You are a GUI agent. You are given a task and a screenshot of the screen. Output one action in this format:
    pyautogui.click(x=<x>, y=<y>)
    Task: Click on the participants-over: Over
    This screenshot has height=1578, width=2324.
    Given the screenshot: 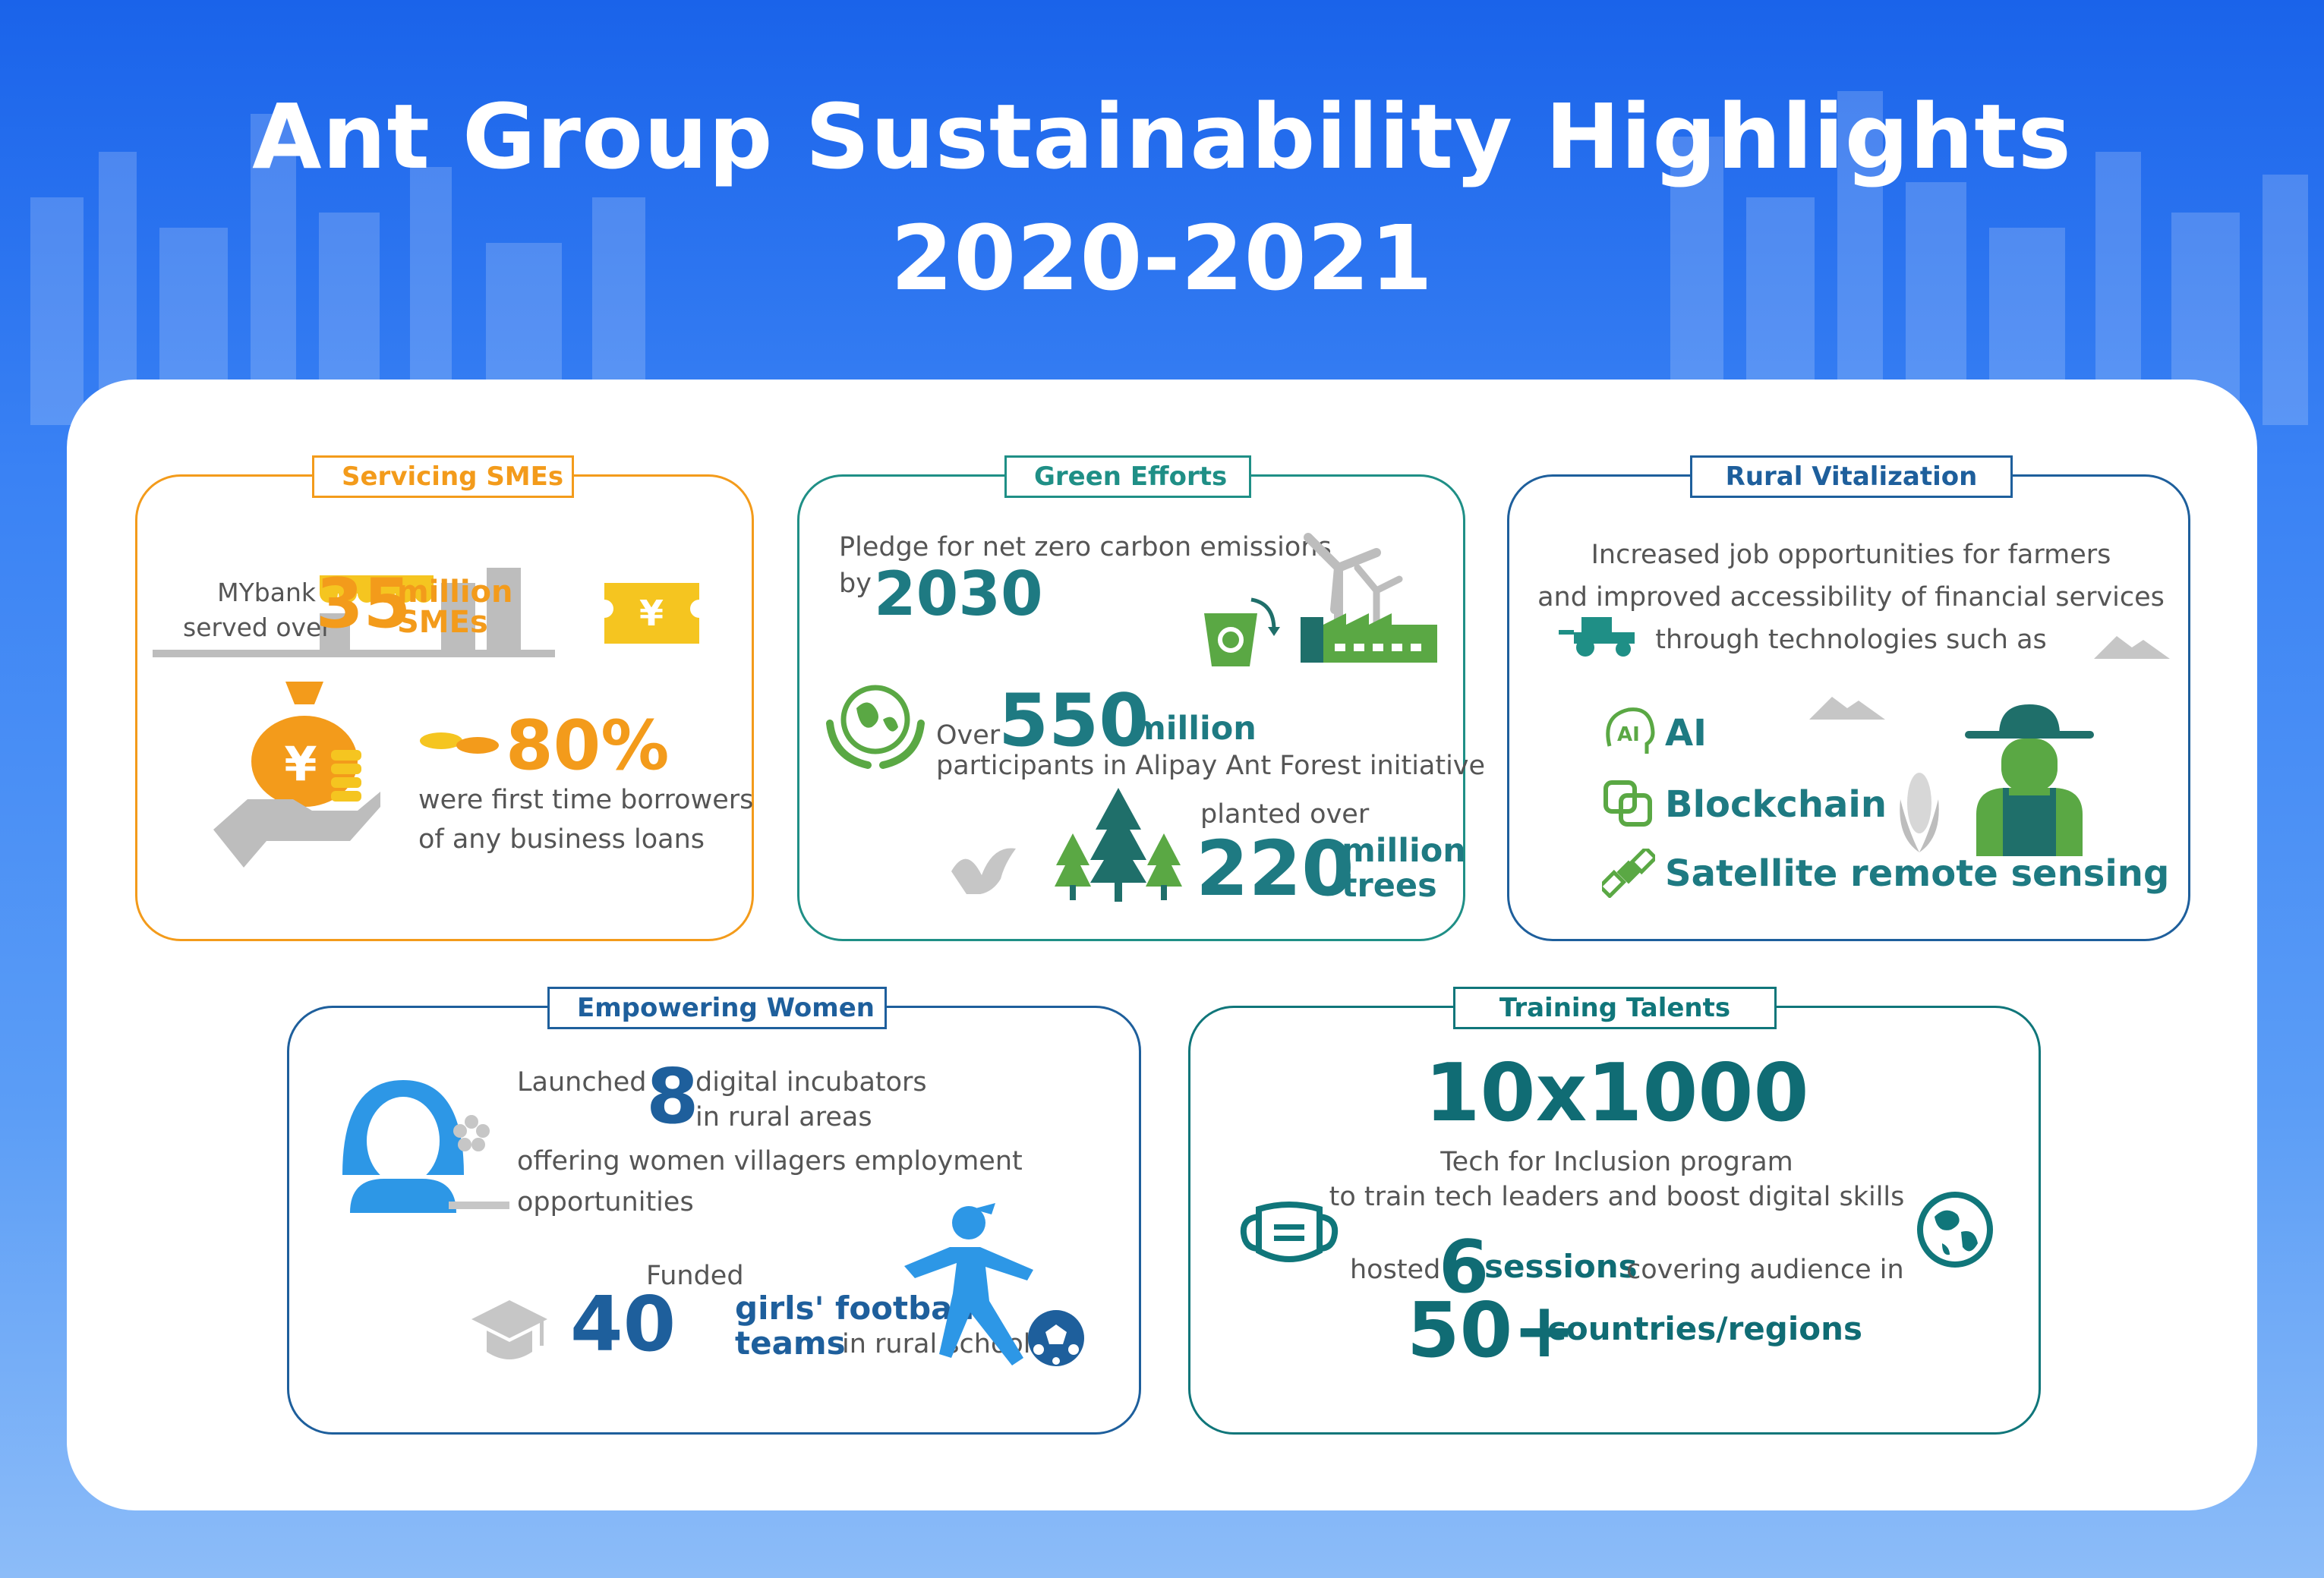 What is the action you would take?
    pyautogui.click(x=969, y=735)
    